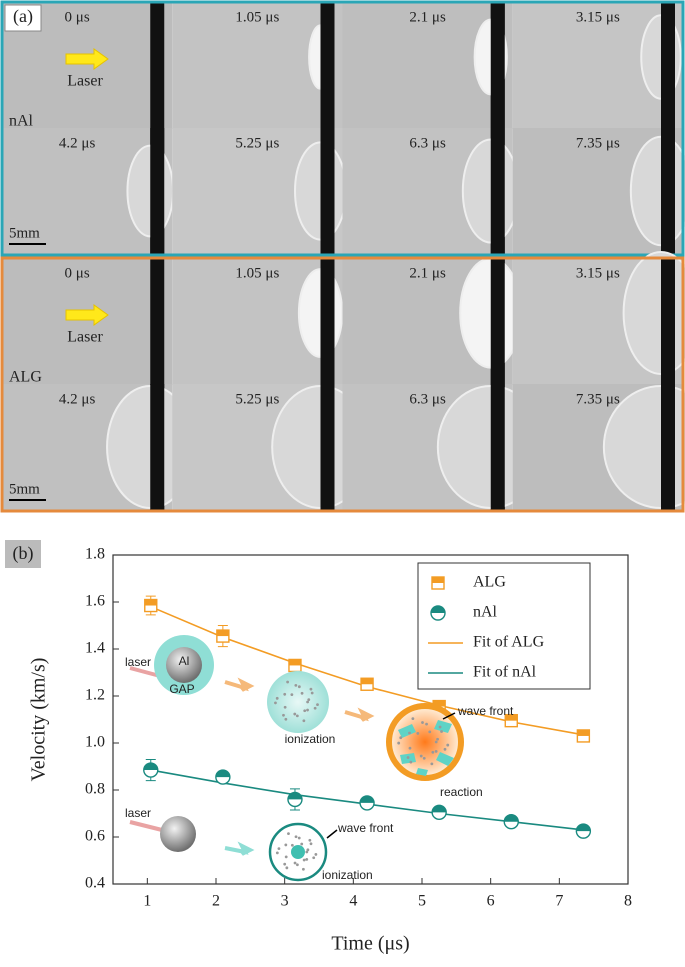 This screenshot has height=967, width=685. Describe the element at coordinates (598, 143) in the screenshot. I see `time-label: 7.35 μs` at that location.